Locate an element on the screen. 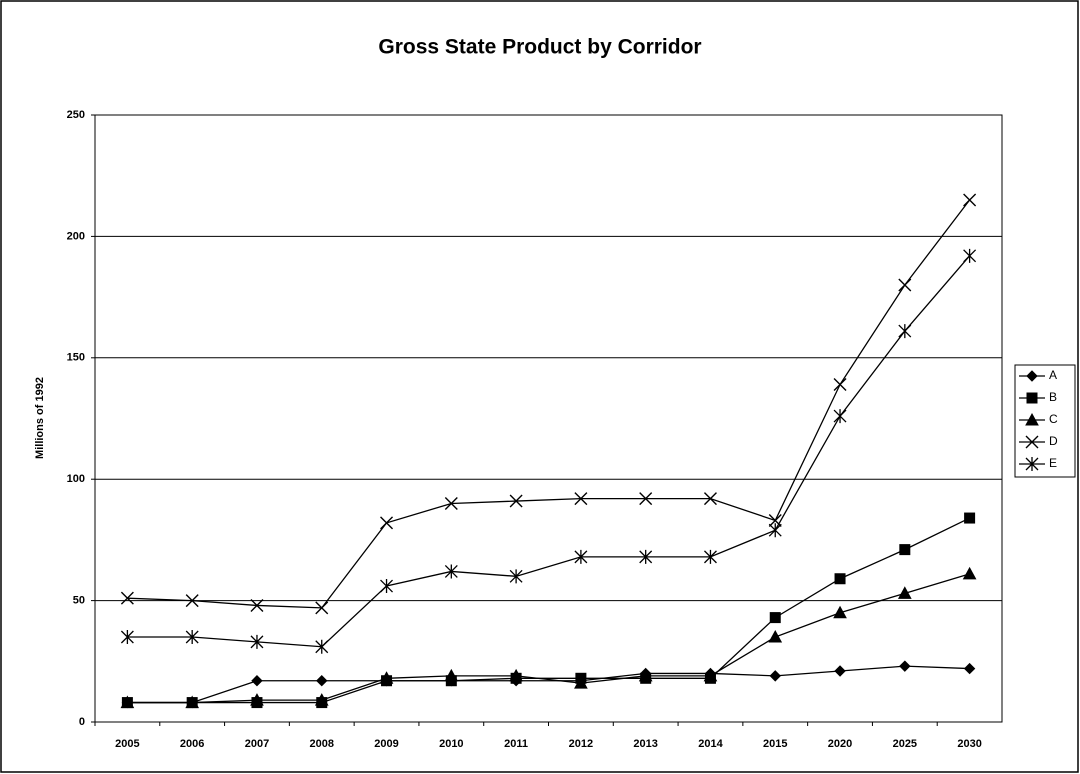  x-tick-label: 2015 is located at coordinates (775, 744).